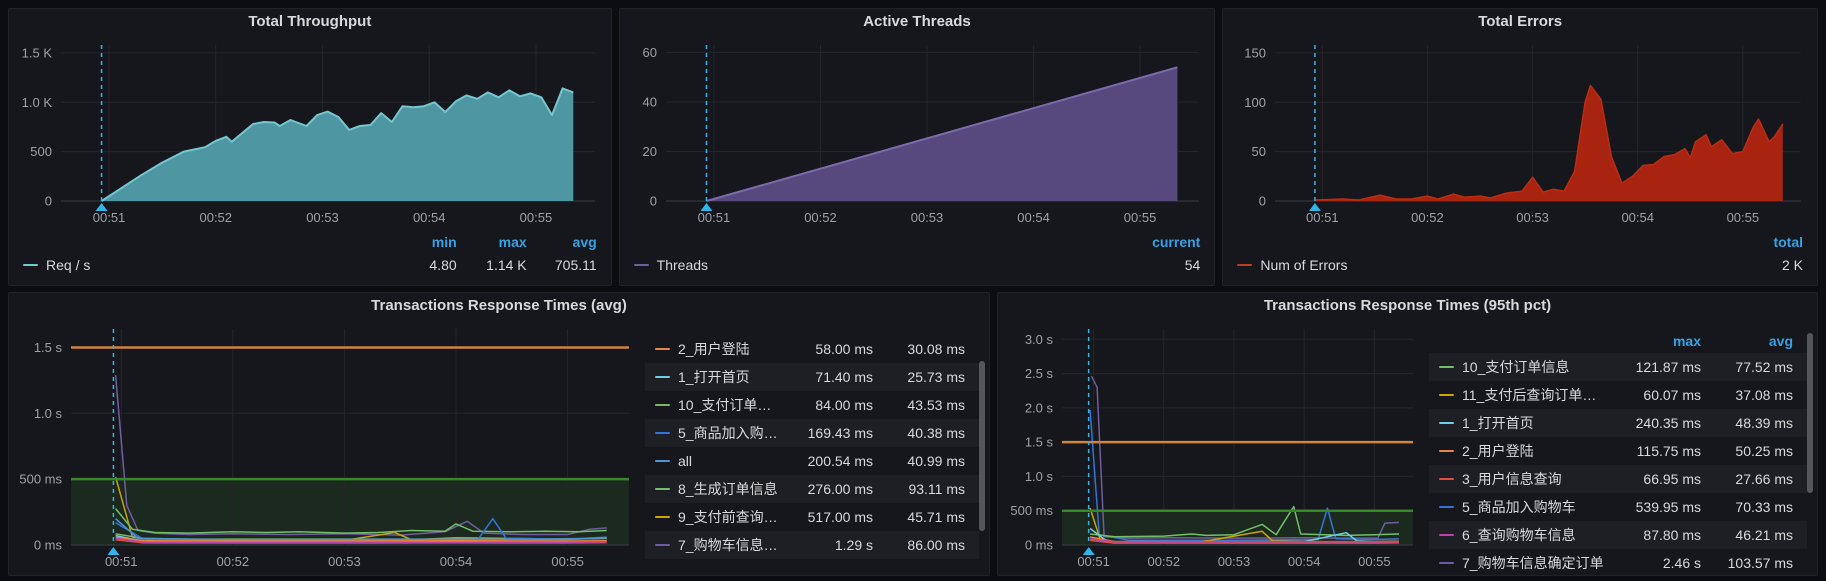 The height and width of the screenshot is (581, 1826). I want to click on errors-chart: 0 50 100 150 00:51 00:52 00:53 00:54 00:55, so click(1520, 133).